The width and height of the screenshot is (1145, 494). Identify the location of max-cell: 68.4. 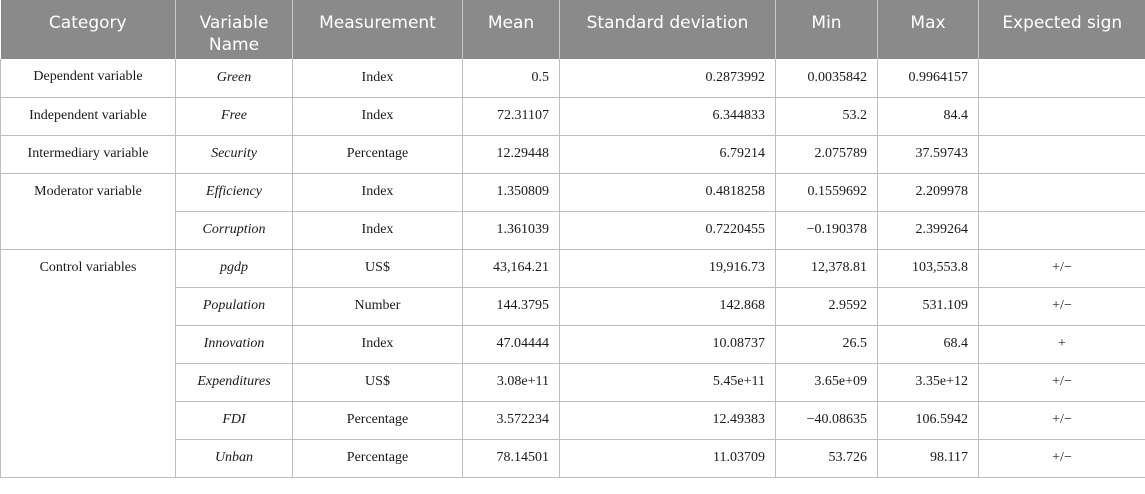
(928, 344).